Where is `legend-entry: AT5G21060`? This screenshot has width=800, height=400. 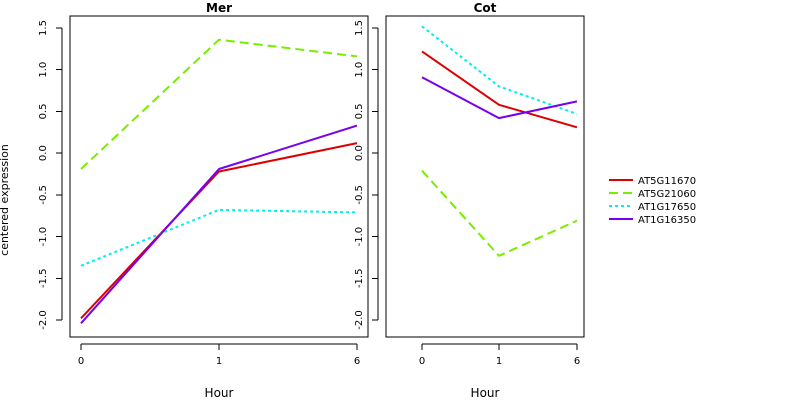 legend-entry: AT5G21060 is located at coordinates (652, 194).